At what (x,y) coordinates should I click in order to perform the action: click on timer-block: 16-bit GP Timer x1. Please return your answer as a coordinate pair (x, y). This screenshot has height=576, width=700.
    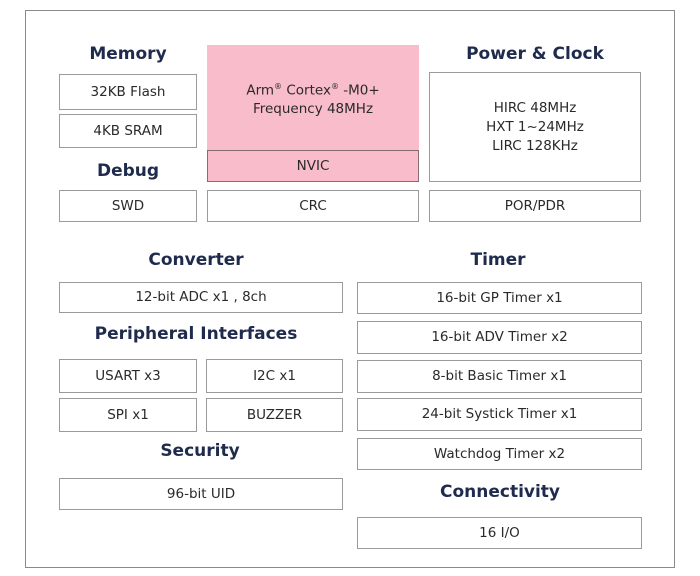
    Looking at the image, I should click on (499, 298).